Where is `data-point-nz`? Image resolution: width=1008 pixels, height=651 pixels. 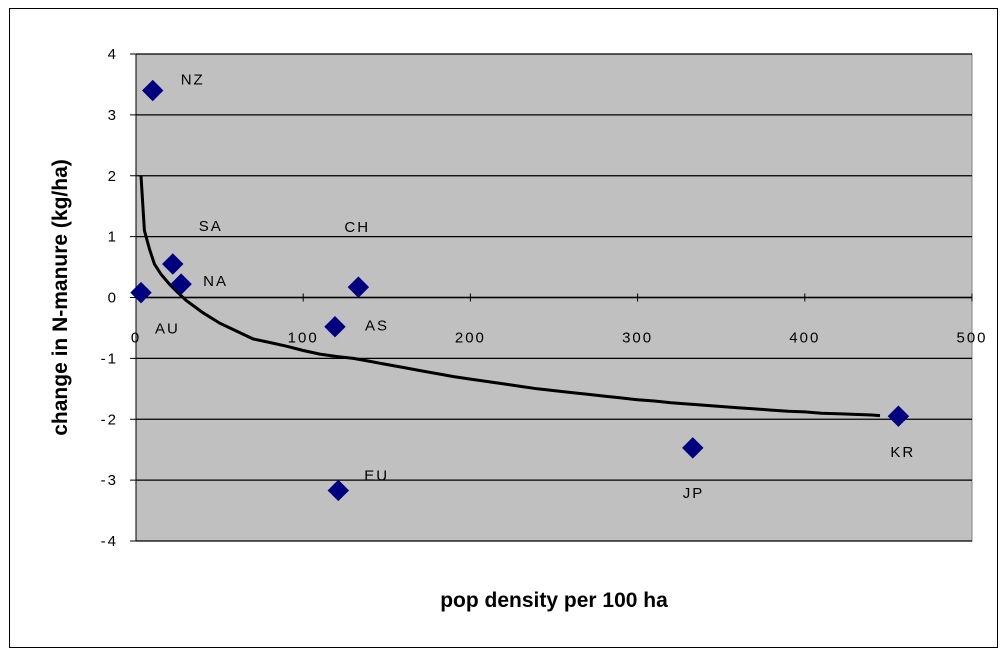
data-point-nz is located at coordinates (153, 90).